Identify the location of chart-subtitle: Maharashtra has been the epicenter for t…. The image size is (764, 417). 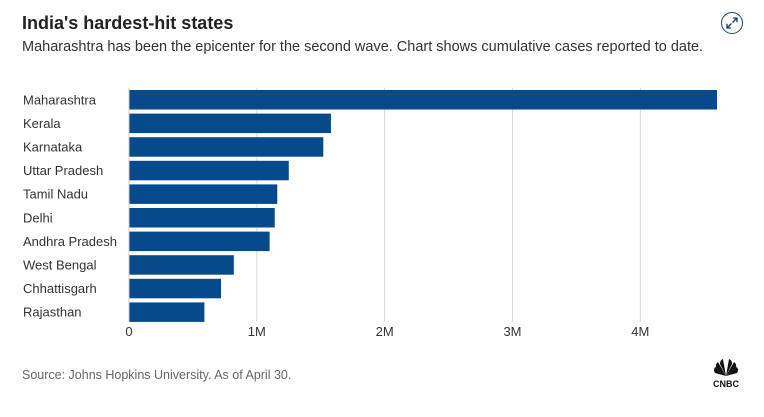
(363, 47).